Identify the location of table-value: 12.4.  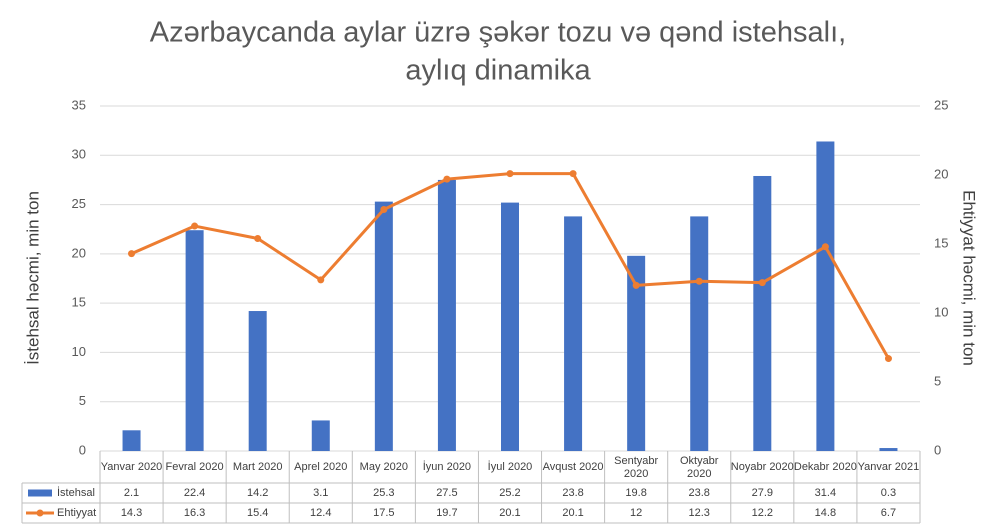
(321, 512).